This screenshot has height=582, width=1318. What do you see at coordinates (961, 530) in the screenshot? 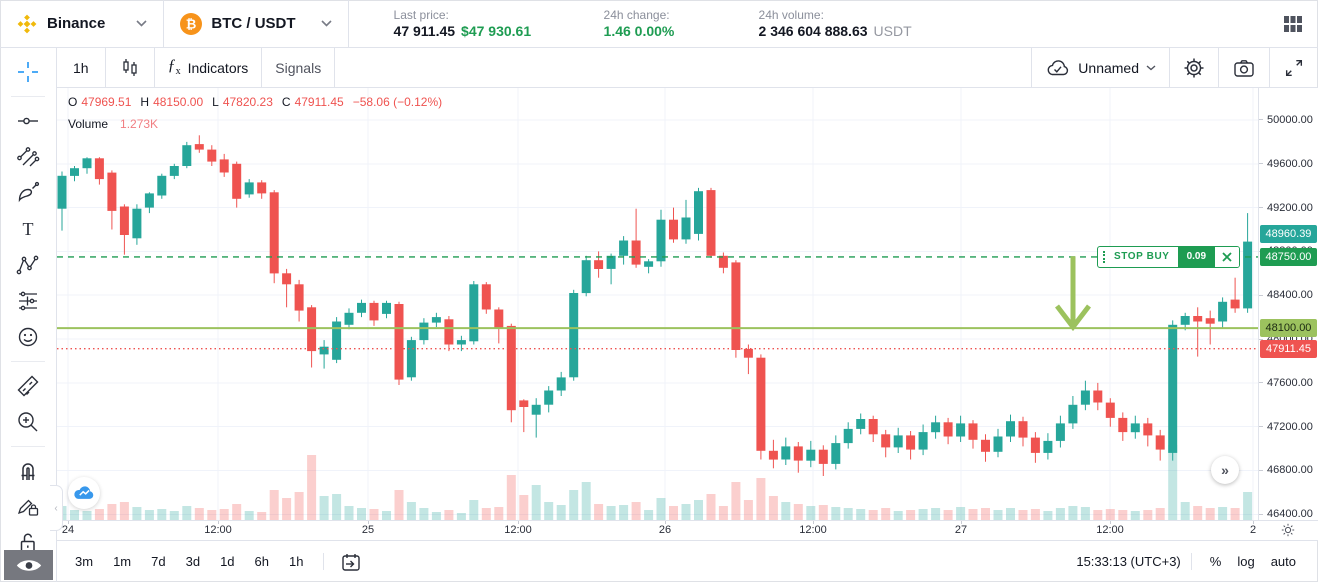
I see `time-tick-label: 27` at bounding box center [961, 530].